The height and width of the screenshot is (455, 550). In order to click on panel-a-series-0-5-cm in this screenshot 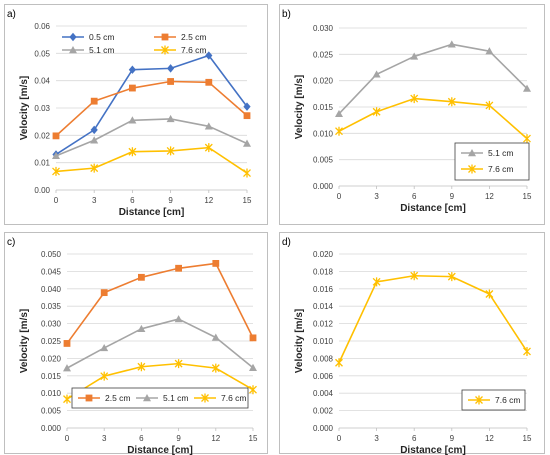, I will do `click(151, 105)`.